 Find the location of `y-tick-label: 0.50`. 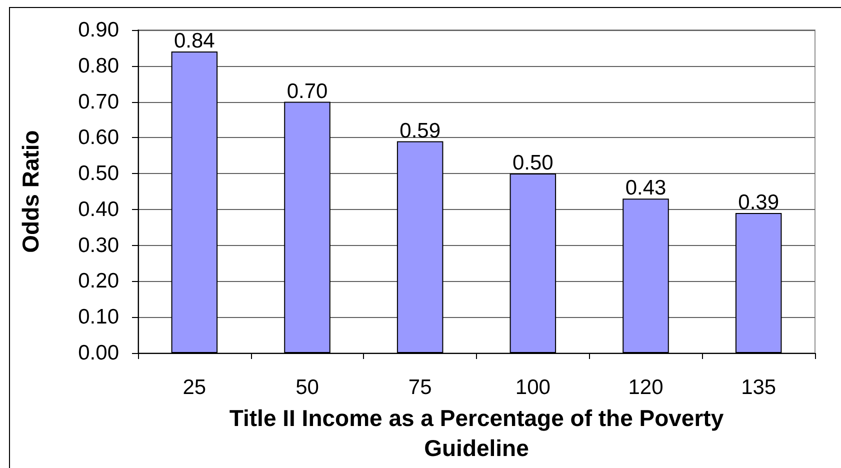

y-tick-label: 0.50 is located at coordinates (98, 174).